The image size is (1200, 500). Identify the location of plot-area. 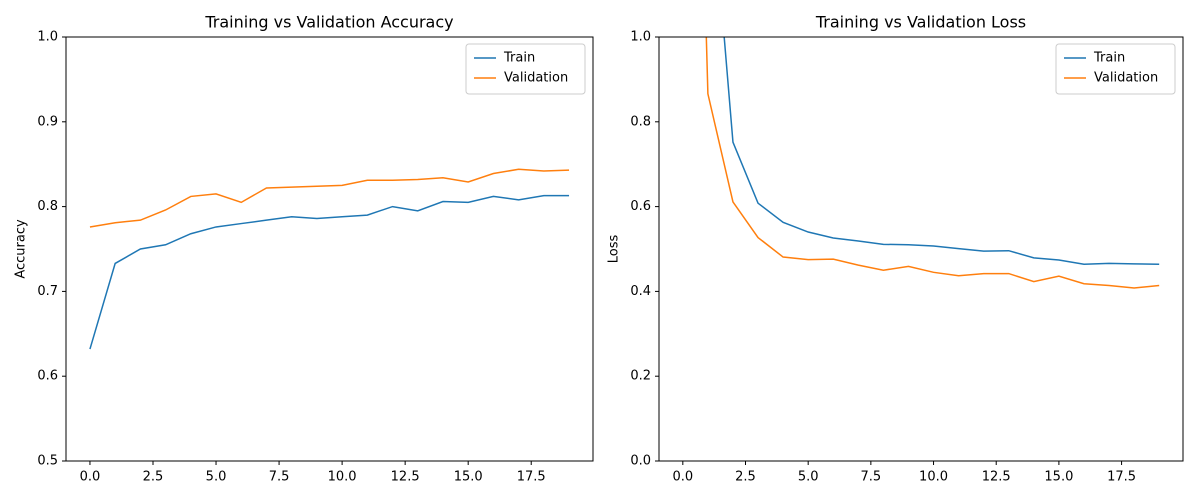
(329, 259).